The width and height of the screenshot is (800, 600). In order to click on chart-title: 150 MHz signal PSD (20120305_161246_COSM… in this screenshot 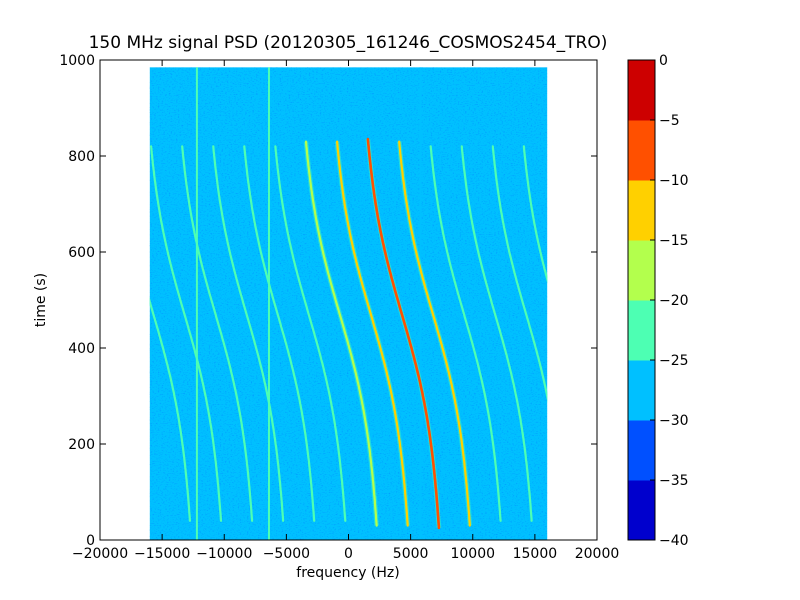, I will do `click(348, 43)`.